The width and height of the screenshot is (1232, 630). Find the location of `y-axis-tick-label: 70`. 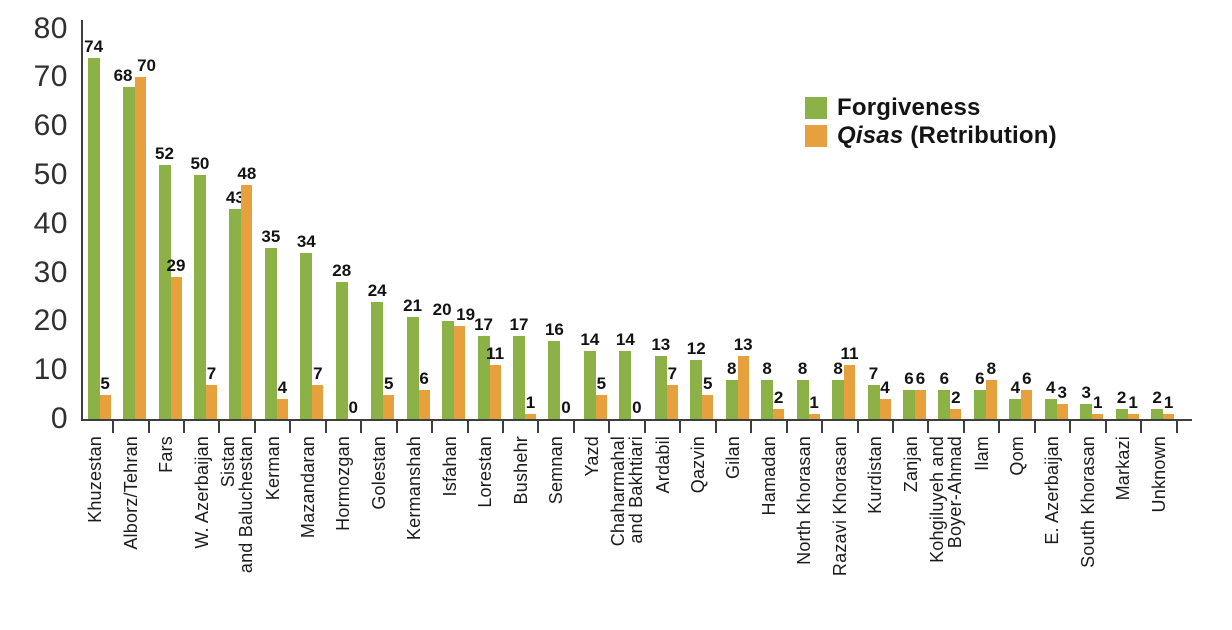

y-axis-tick-label: 70 is located at coordinates (50, 77).